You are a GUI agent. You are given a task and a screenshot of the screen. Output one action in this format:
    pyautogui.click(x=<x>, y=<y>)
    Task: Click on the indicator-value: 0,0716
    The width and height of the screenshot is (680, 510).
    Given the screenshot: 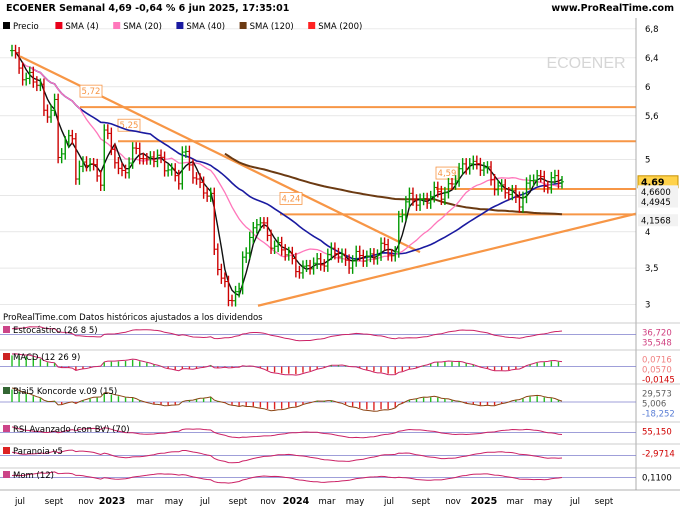 What is the action you would take?
    pyautogui.click(x=657, y=361)
    